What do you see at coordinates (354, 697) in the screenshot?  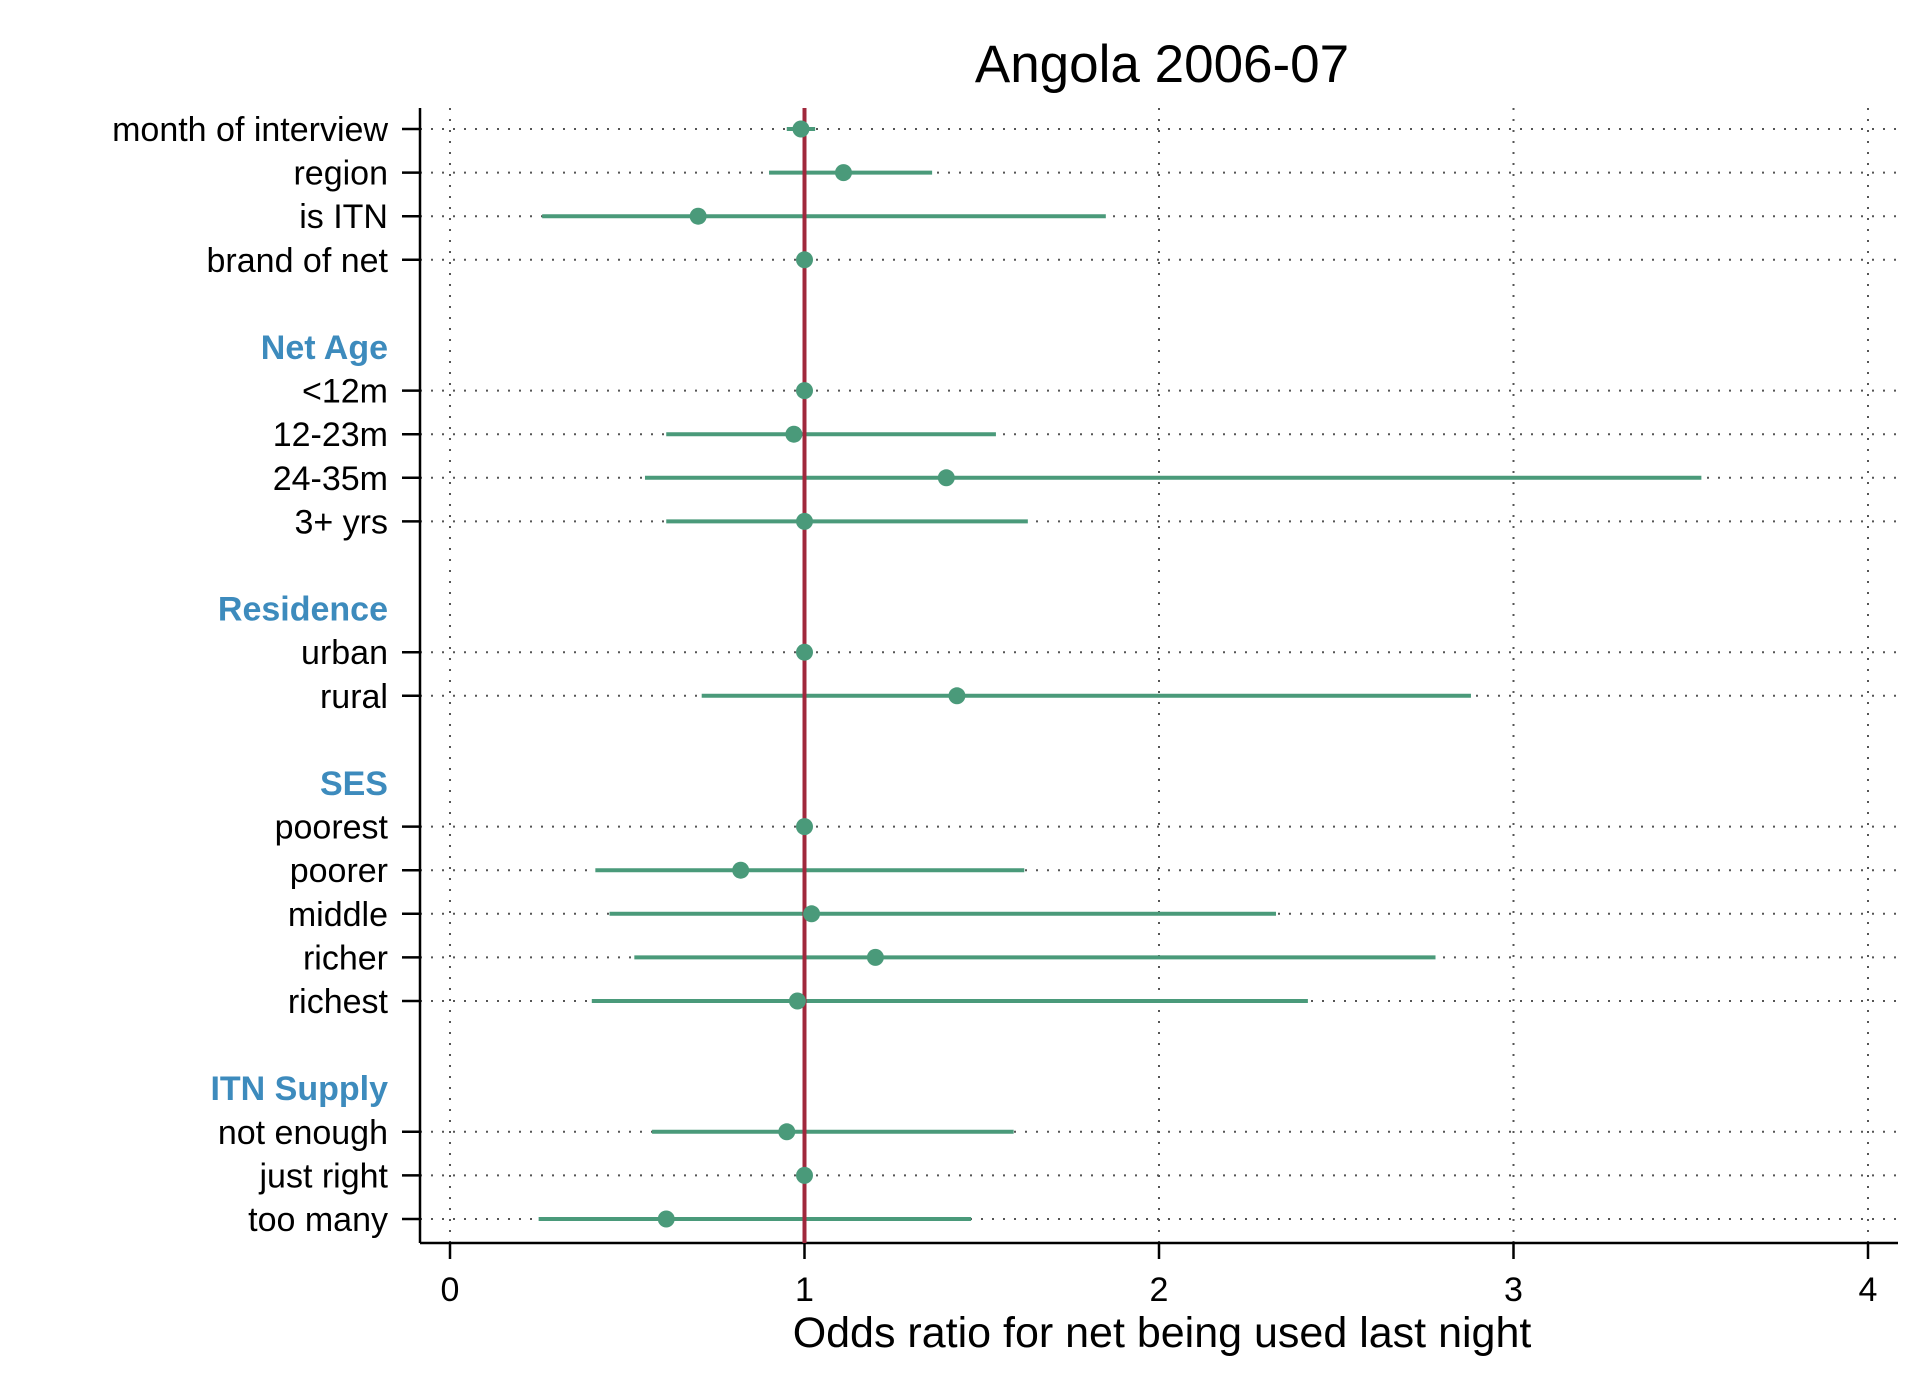 I see `row-label: rural` at bounding box center [354, 697].